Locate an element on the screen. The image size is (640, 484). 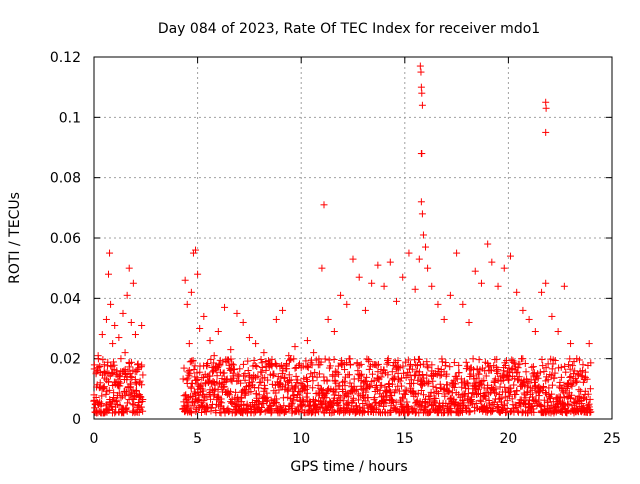
x-tick-label: 25 is located at coordinates (612, 439).